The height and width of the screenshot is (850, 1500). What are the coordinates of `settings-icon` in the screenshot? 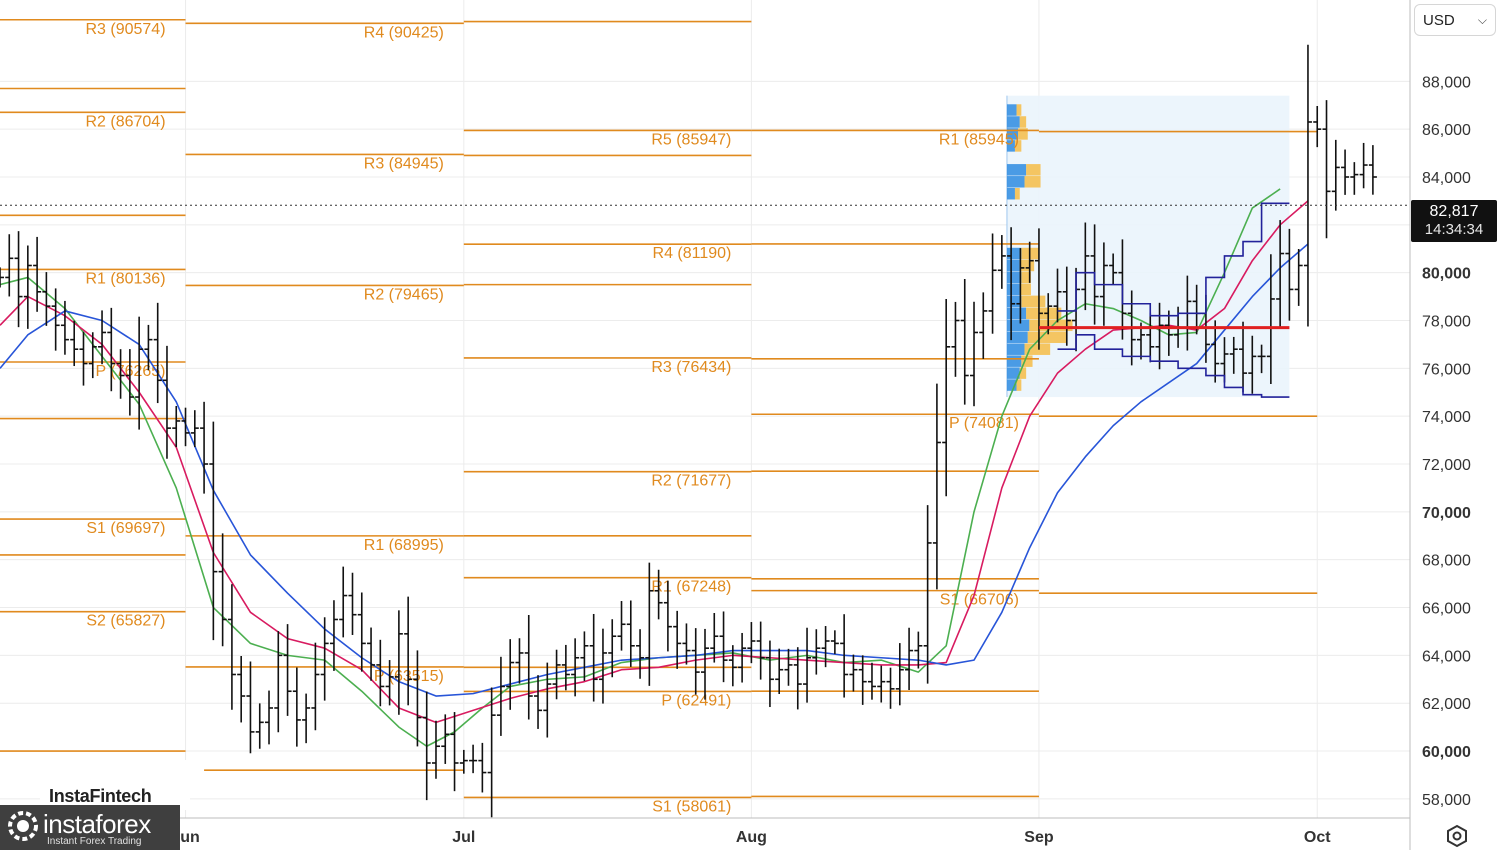 It's located at (1457, 836).